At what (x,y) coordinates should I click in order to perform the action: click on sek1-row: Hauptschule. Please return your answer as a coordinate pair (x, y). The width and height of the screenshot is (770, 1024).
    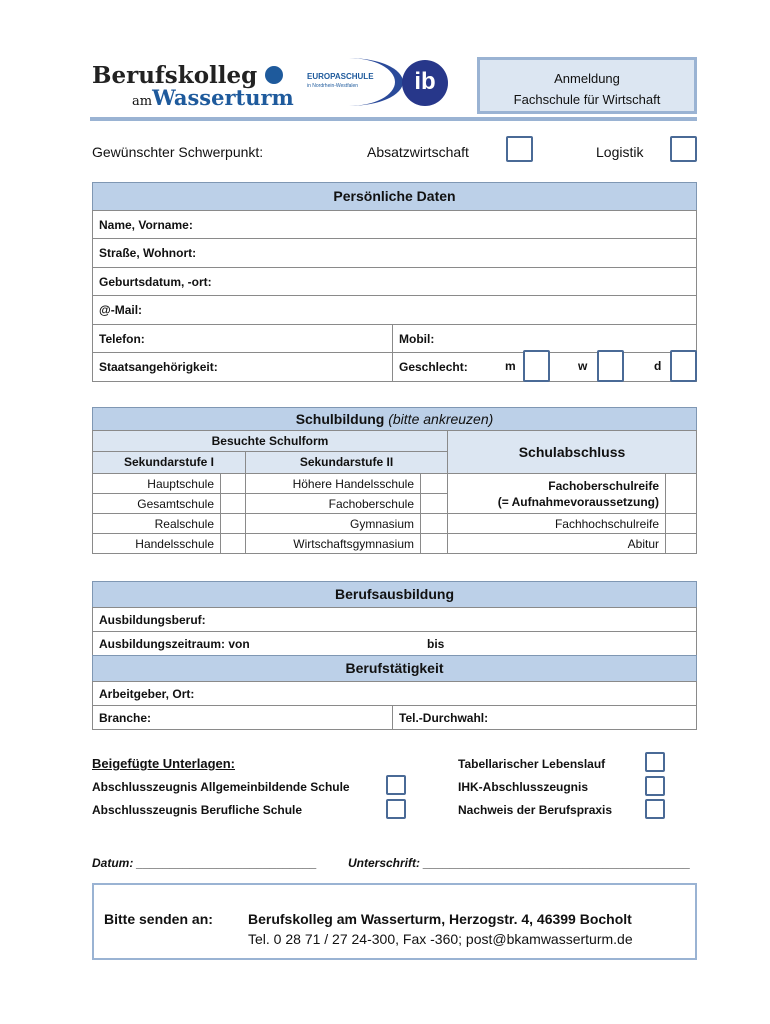
    Looking at the image, I should click on (156, 483).